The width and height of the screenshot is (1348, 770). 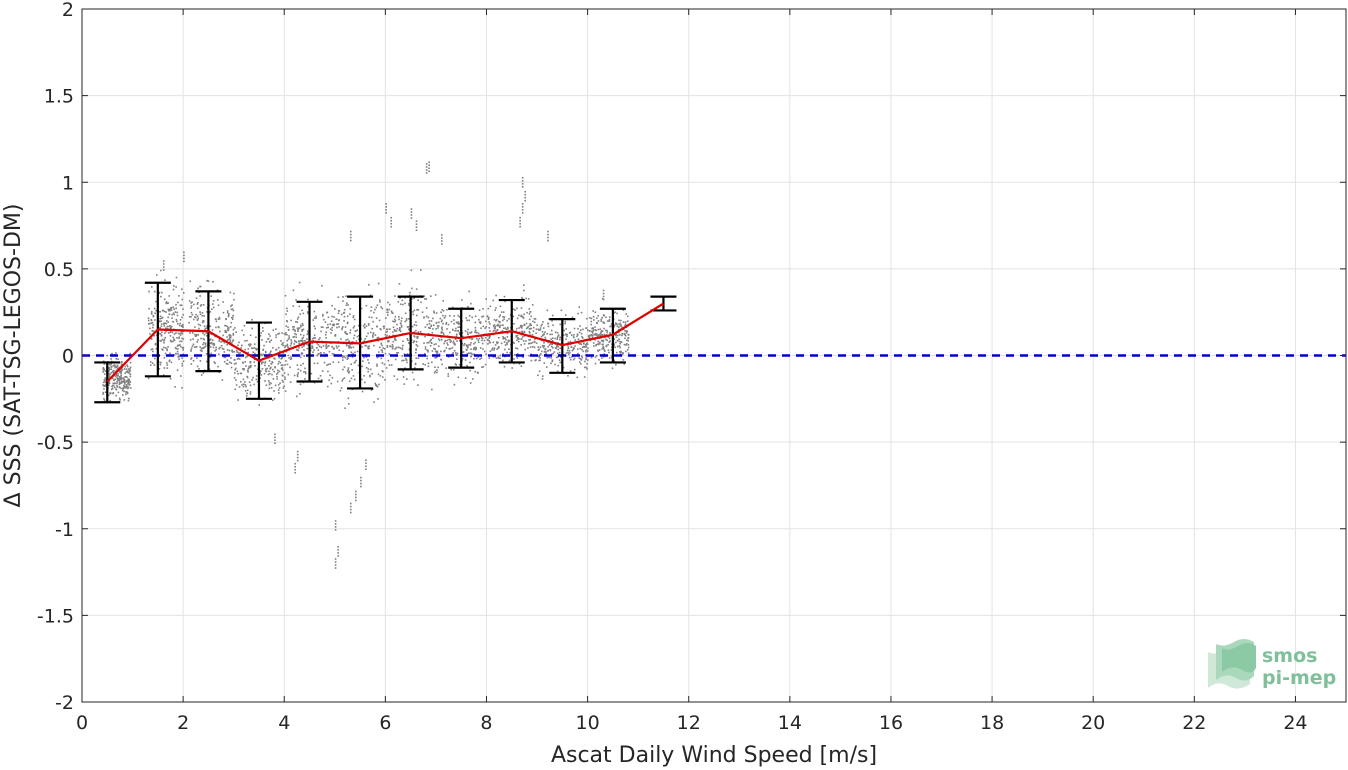 I want to click on x-tick-label: 0, so click(x=82, y=723).